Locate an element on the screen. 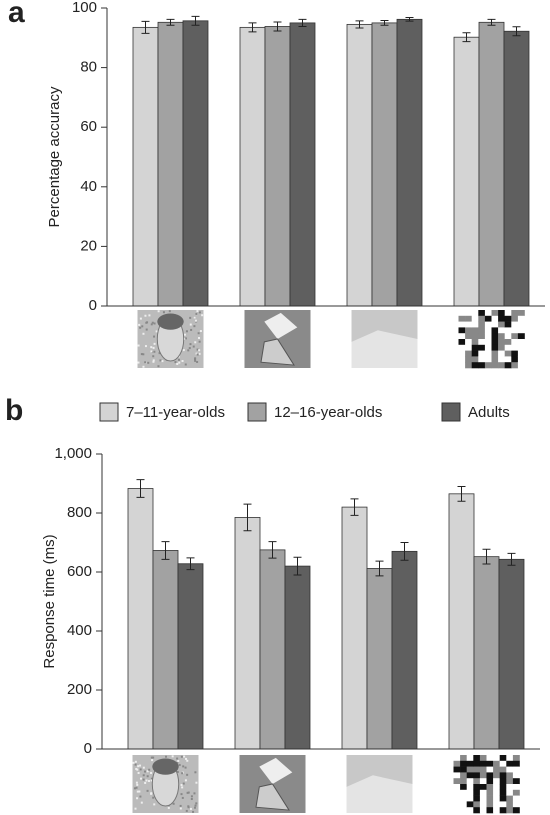 The image size is (550, 815). dune is located at coordinates (379, 794).